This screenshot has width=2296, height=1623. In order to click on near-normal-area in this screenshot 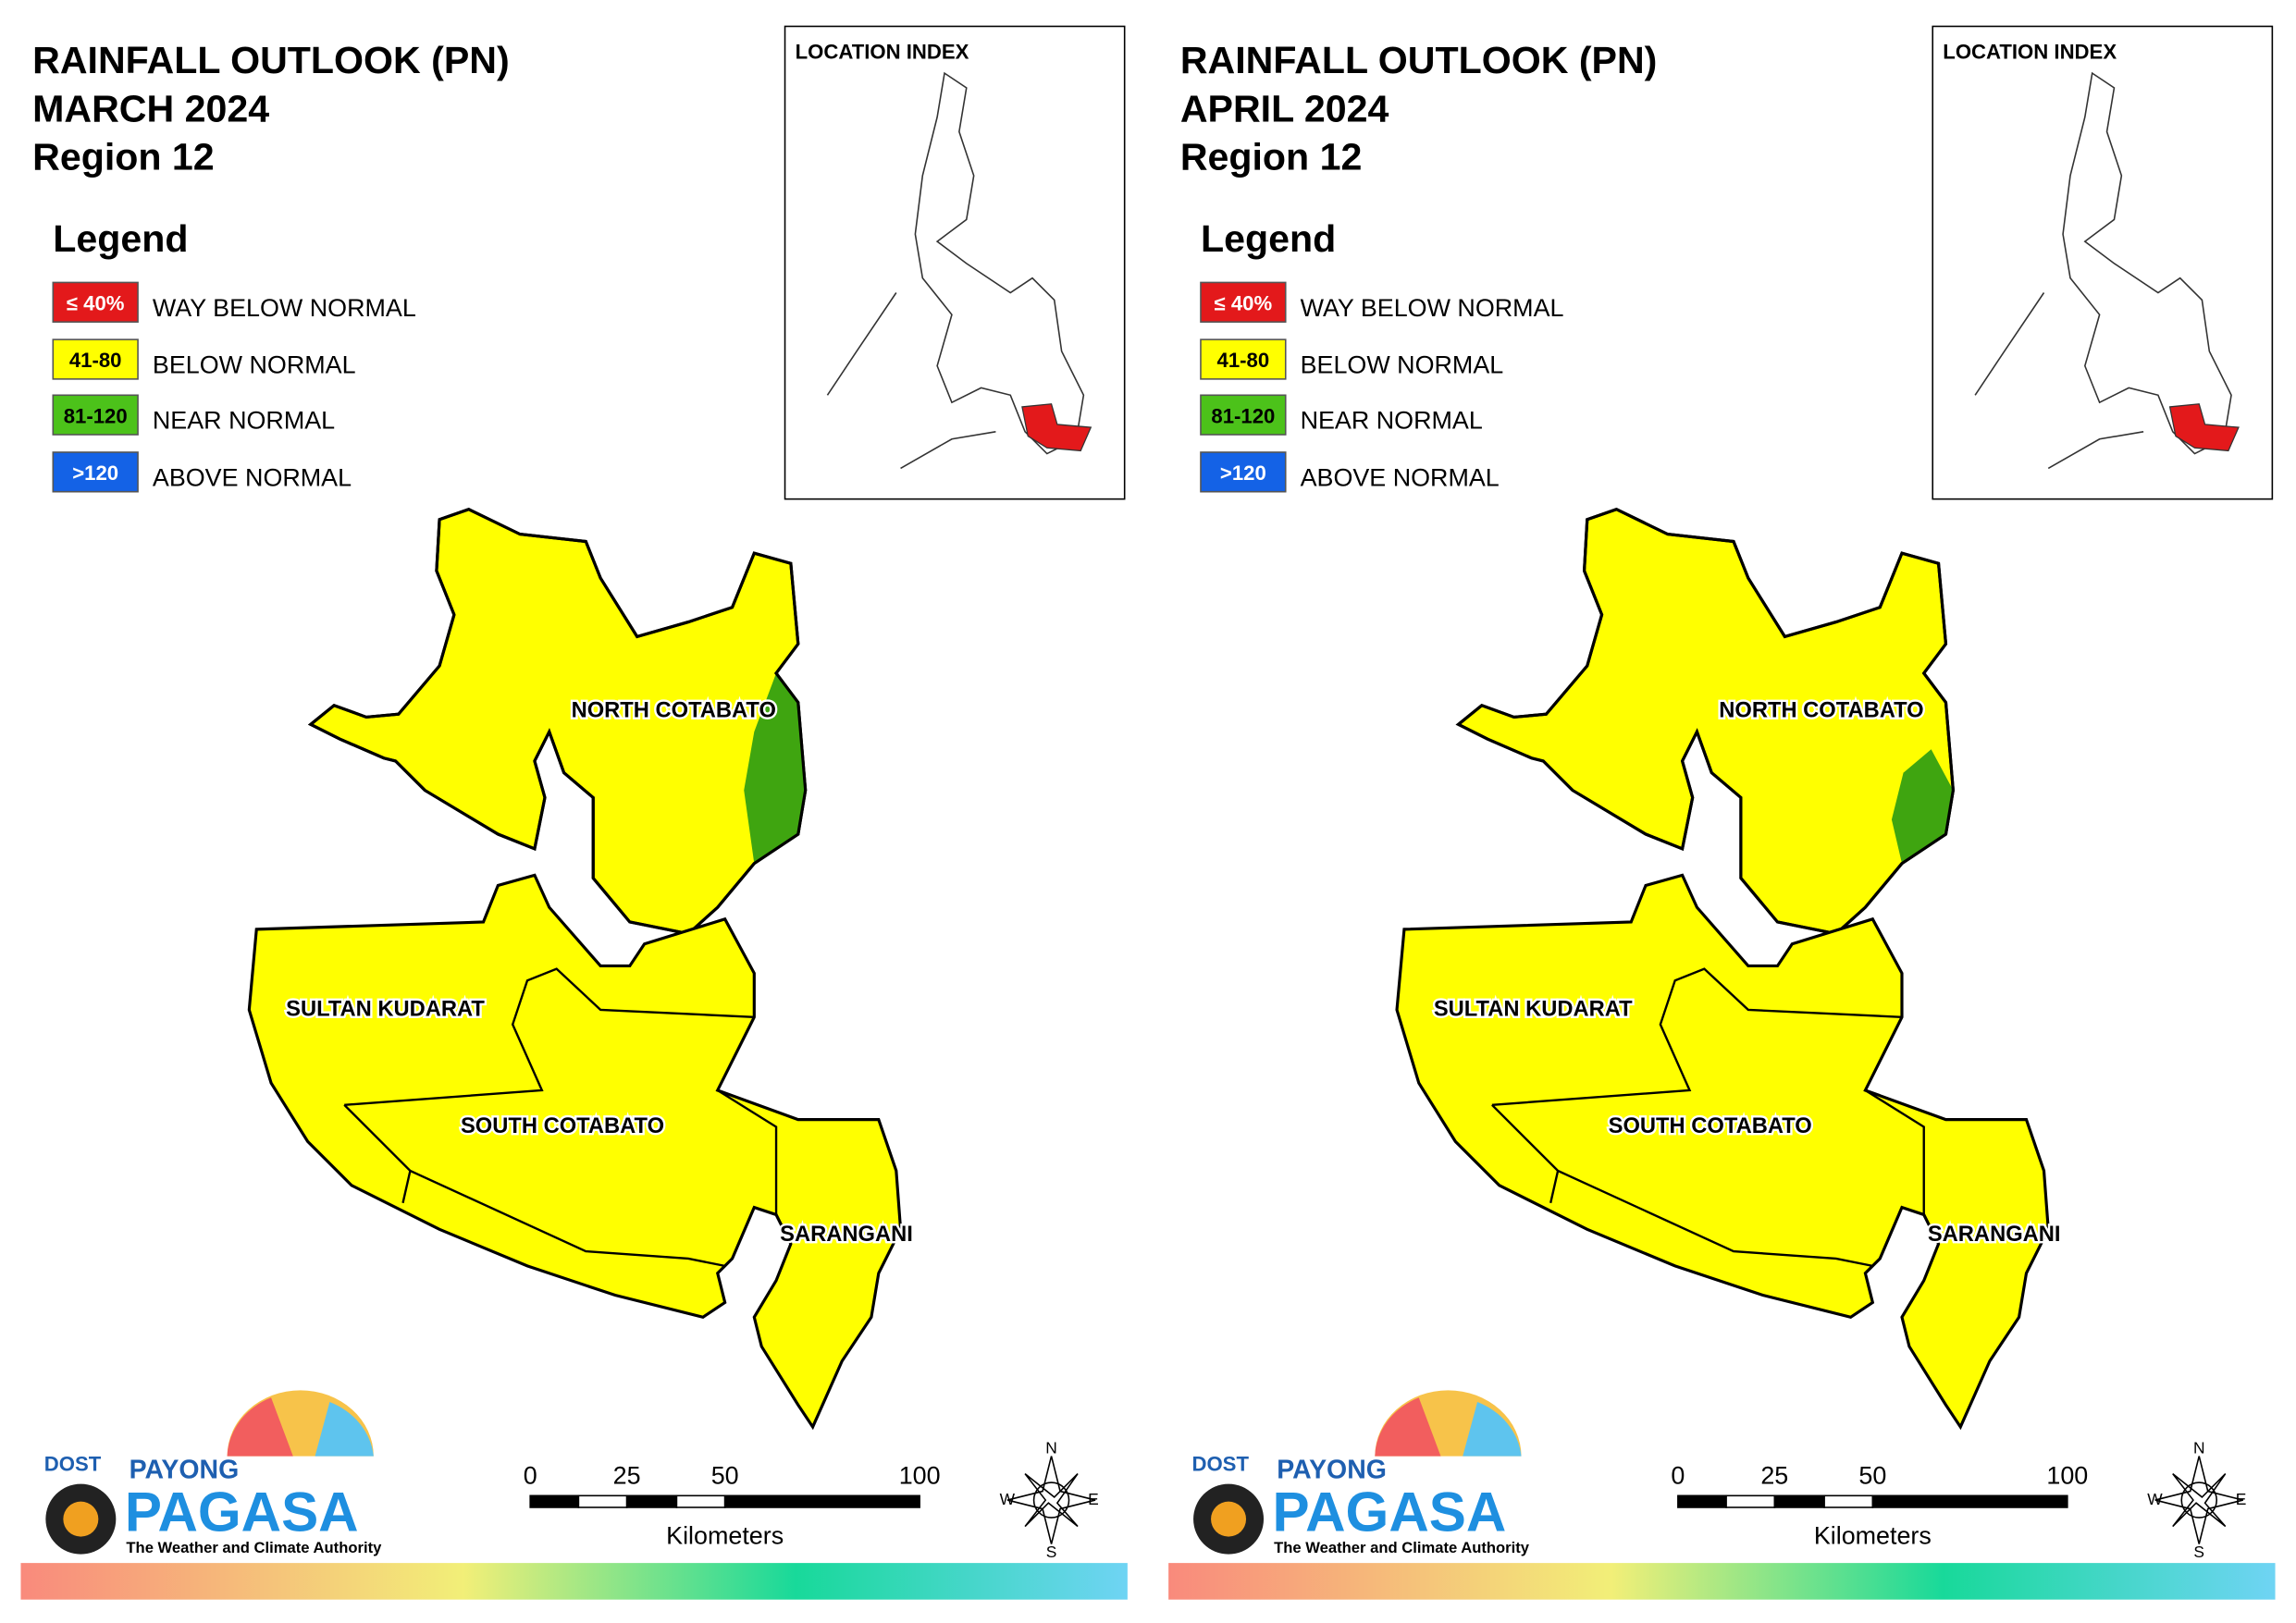, I will do `click(1922, 806)`.